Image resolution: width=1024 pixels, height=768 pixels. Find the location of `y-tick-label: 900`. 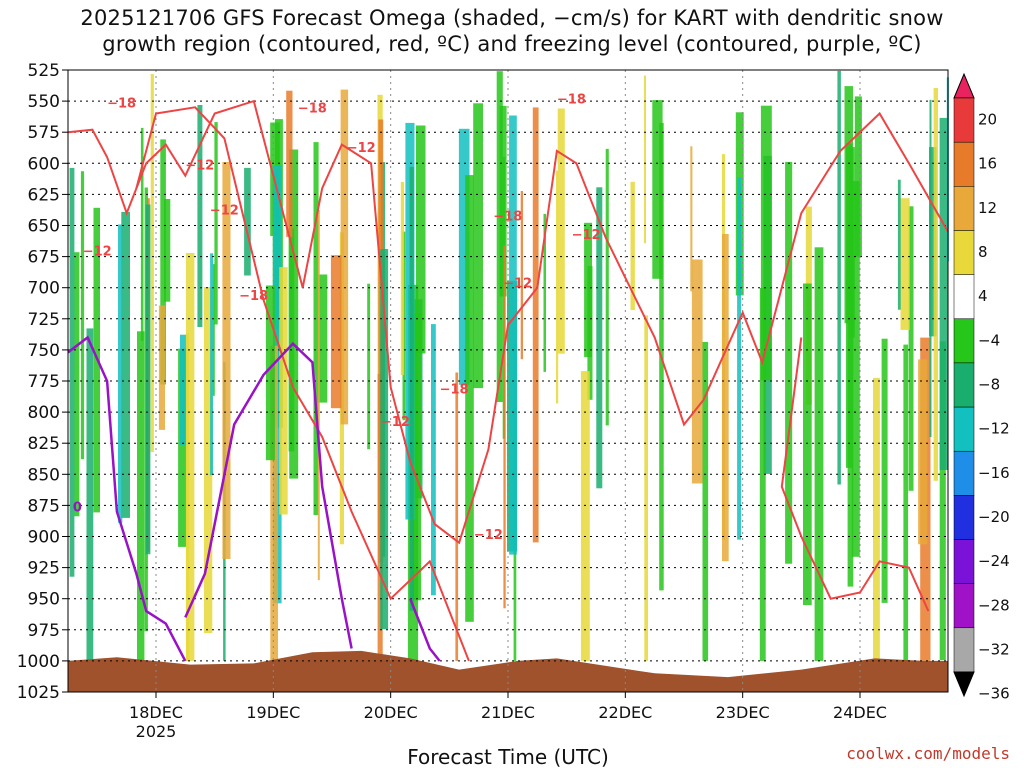

y-tick-label: 900 is located at coordinates (44, 538).